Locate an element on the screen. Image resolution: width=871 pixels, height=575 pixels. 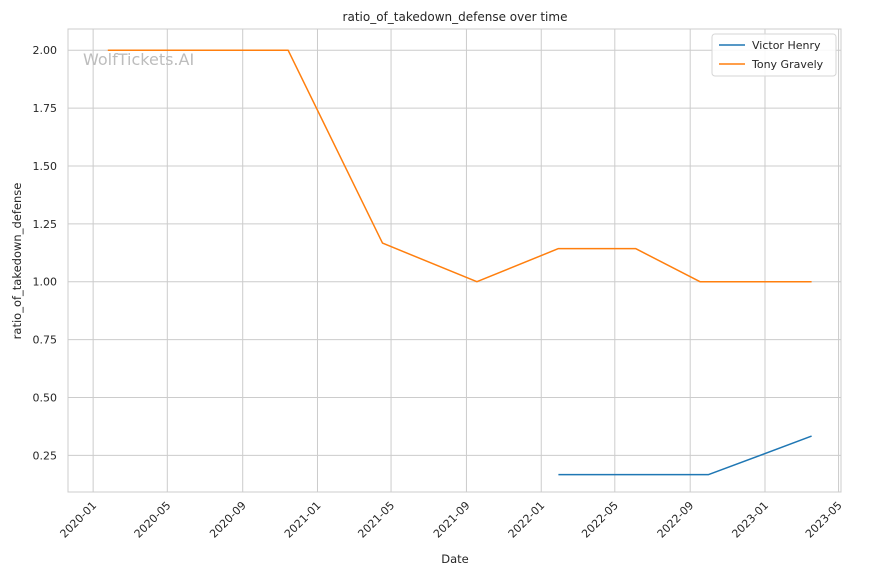
y-tick-label: 0.75 is located at coordinates (45, 340).